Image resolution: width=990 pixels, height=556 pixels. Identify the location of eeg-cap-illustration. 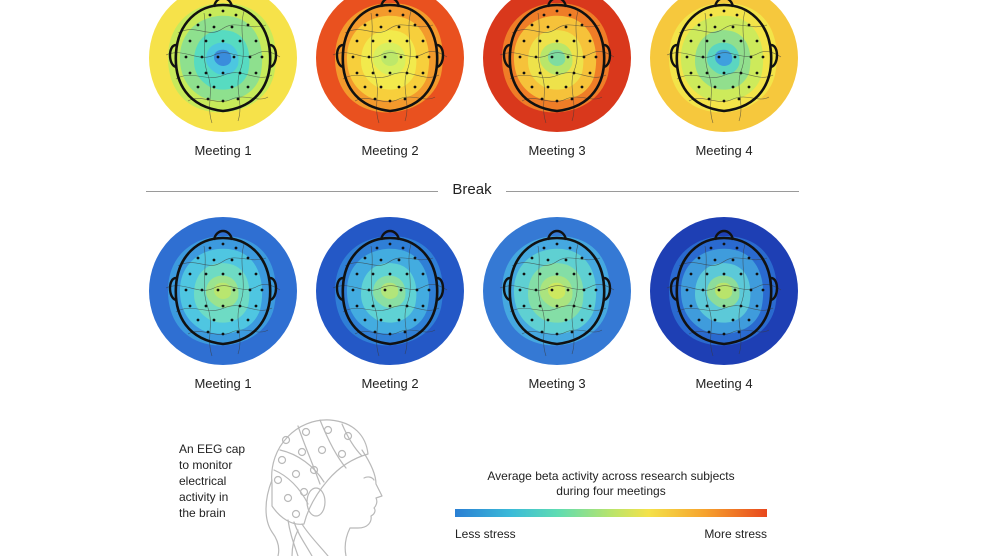
(324, 487).